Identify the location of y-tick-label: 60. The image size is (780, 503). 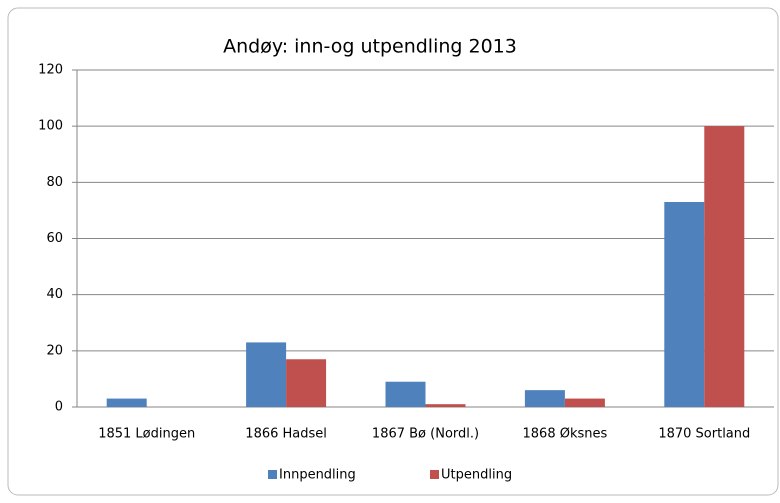
(54, 238).